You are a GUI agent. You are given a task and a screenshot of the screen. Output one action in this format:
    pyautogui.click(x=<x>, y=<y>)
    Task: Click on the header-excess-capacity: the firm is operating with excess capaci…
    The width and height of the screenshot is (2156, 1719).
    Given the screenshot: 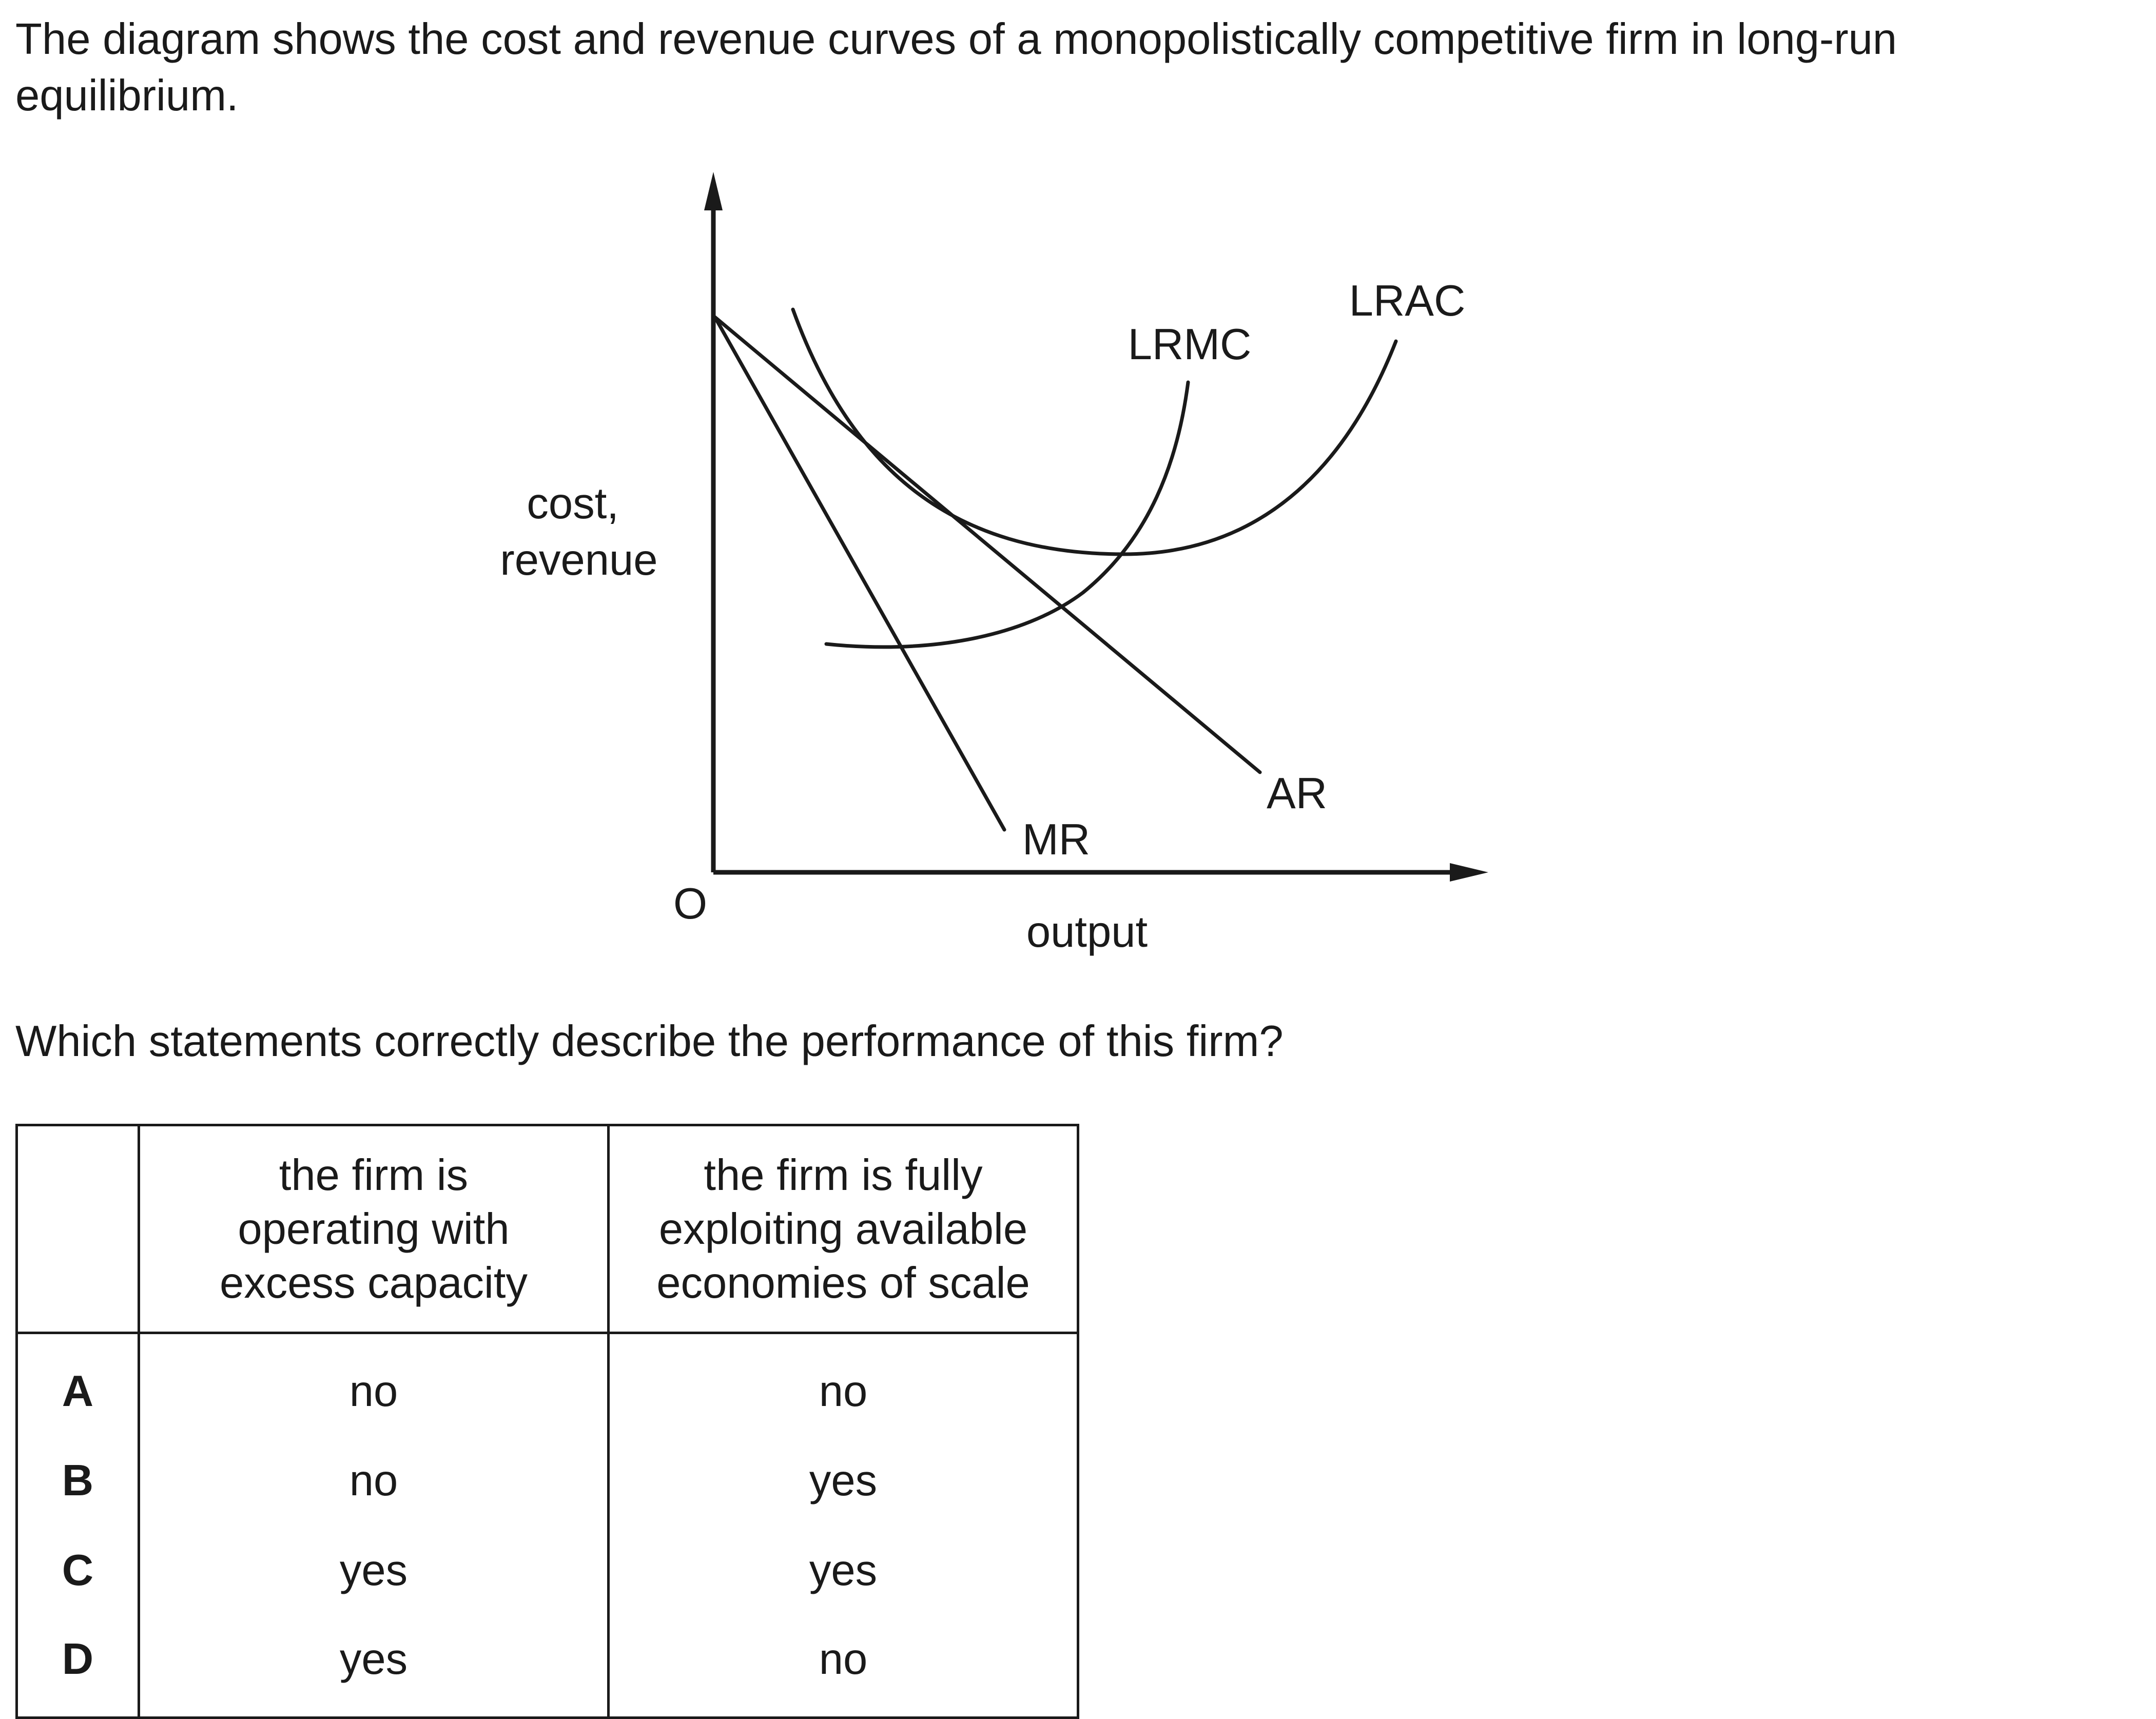 What is the action you would take?
    pyautogui.click(x=374, y=1229)
    